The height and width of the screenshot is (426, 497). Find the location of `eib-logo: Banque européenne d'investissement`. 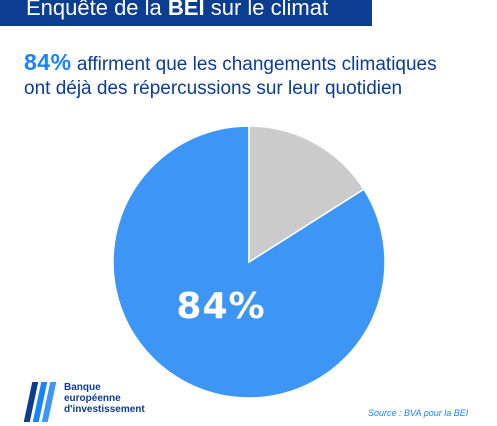

eib-logo: Banque européenne d'investissement is located at coordinates (94, 401).